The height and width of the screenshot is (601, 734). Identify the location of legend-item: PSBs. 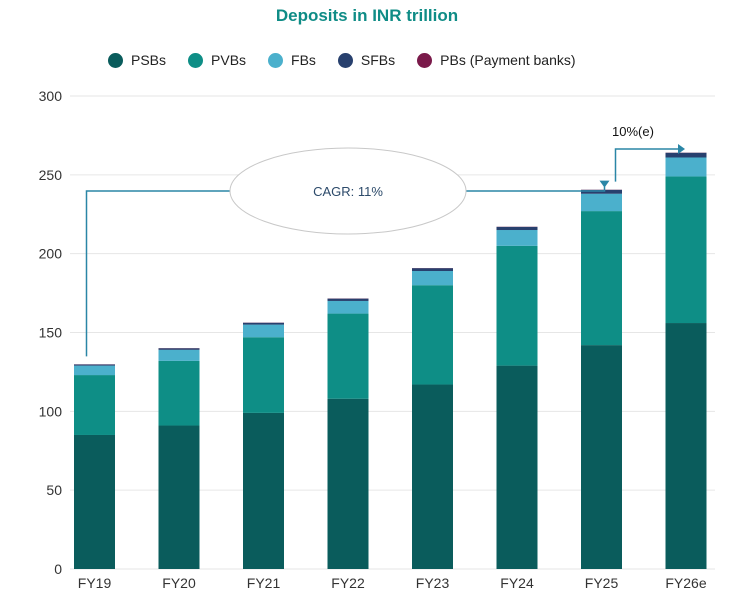
(137, 60).